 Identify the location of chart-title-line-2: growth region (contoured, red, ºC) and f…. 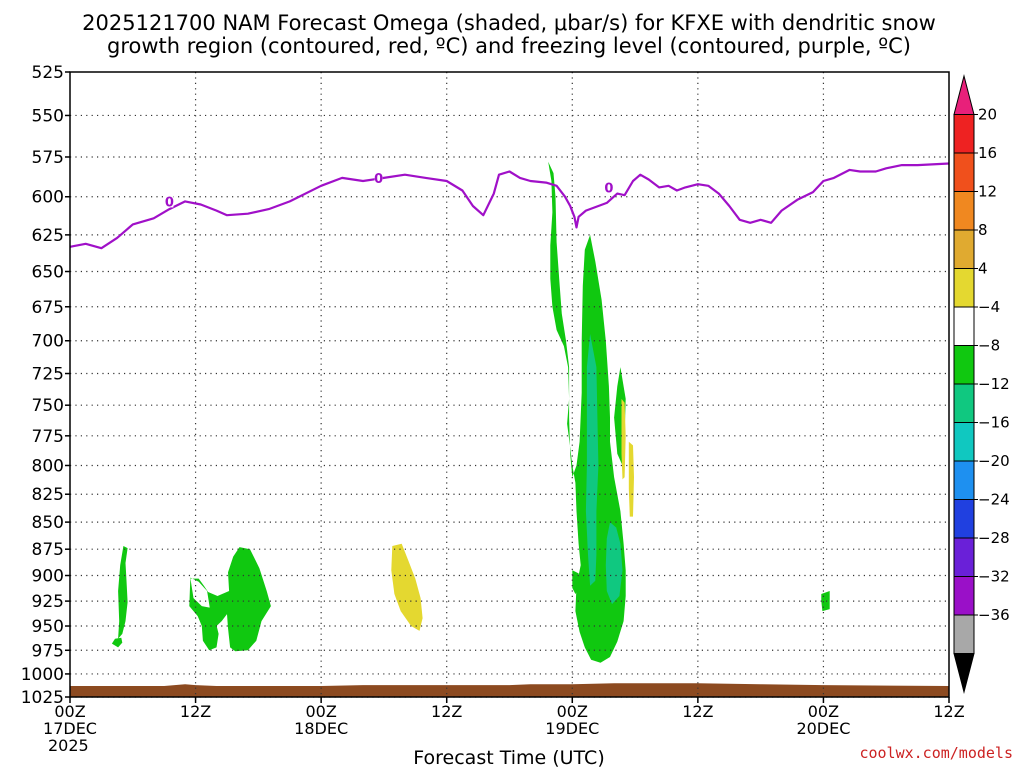
(509, 46).